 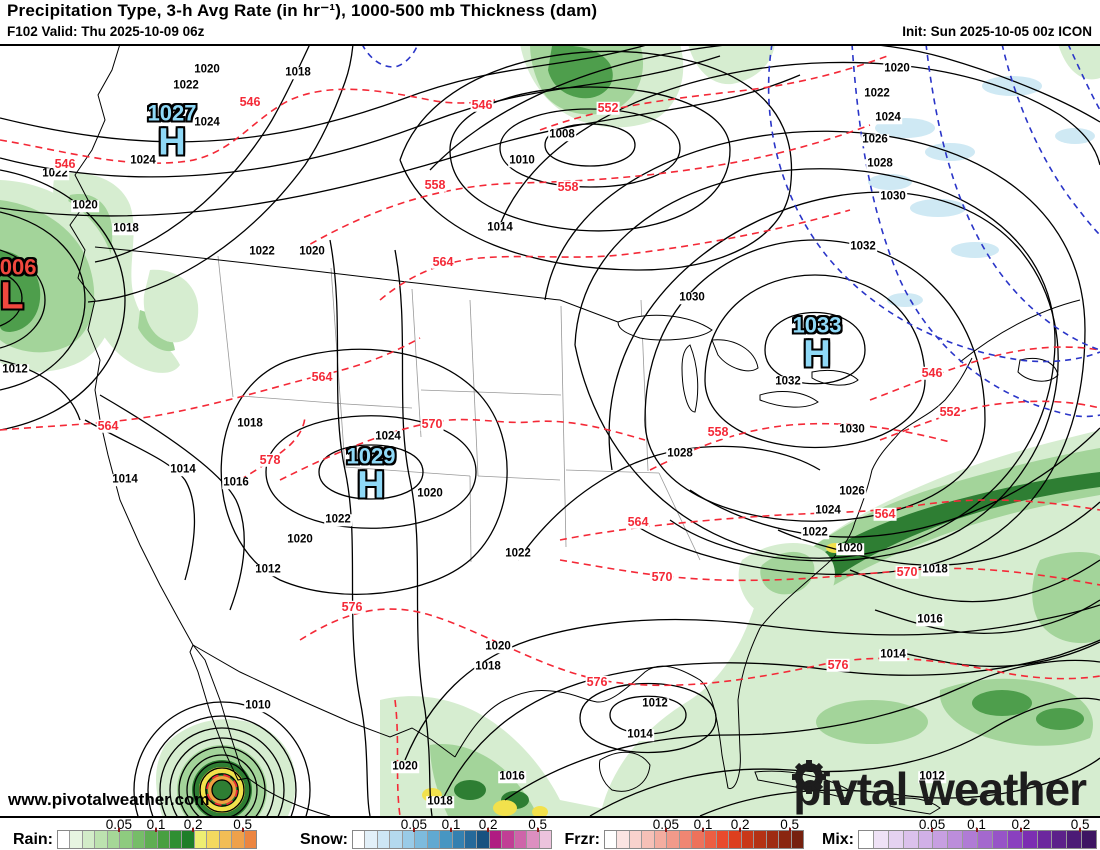 What do you see at coordinates (817, 325) in the screenshot?
I see `pressure-value: 1033` at bounding box center [817, 325].